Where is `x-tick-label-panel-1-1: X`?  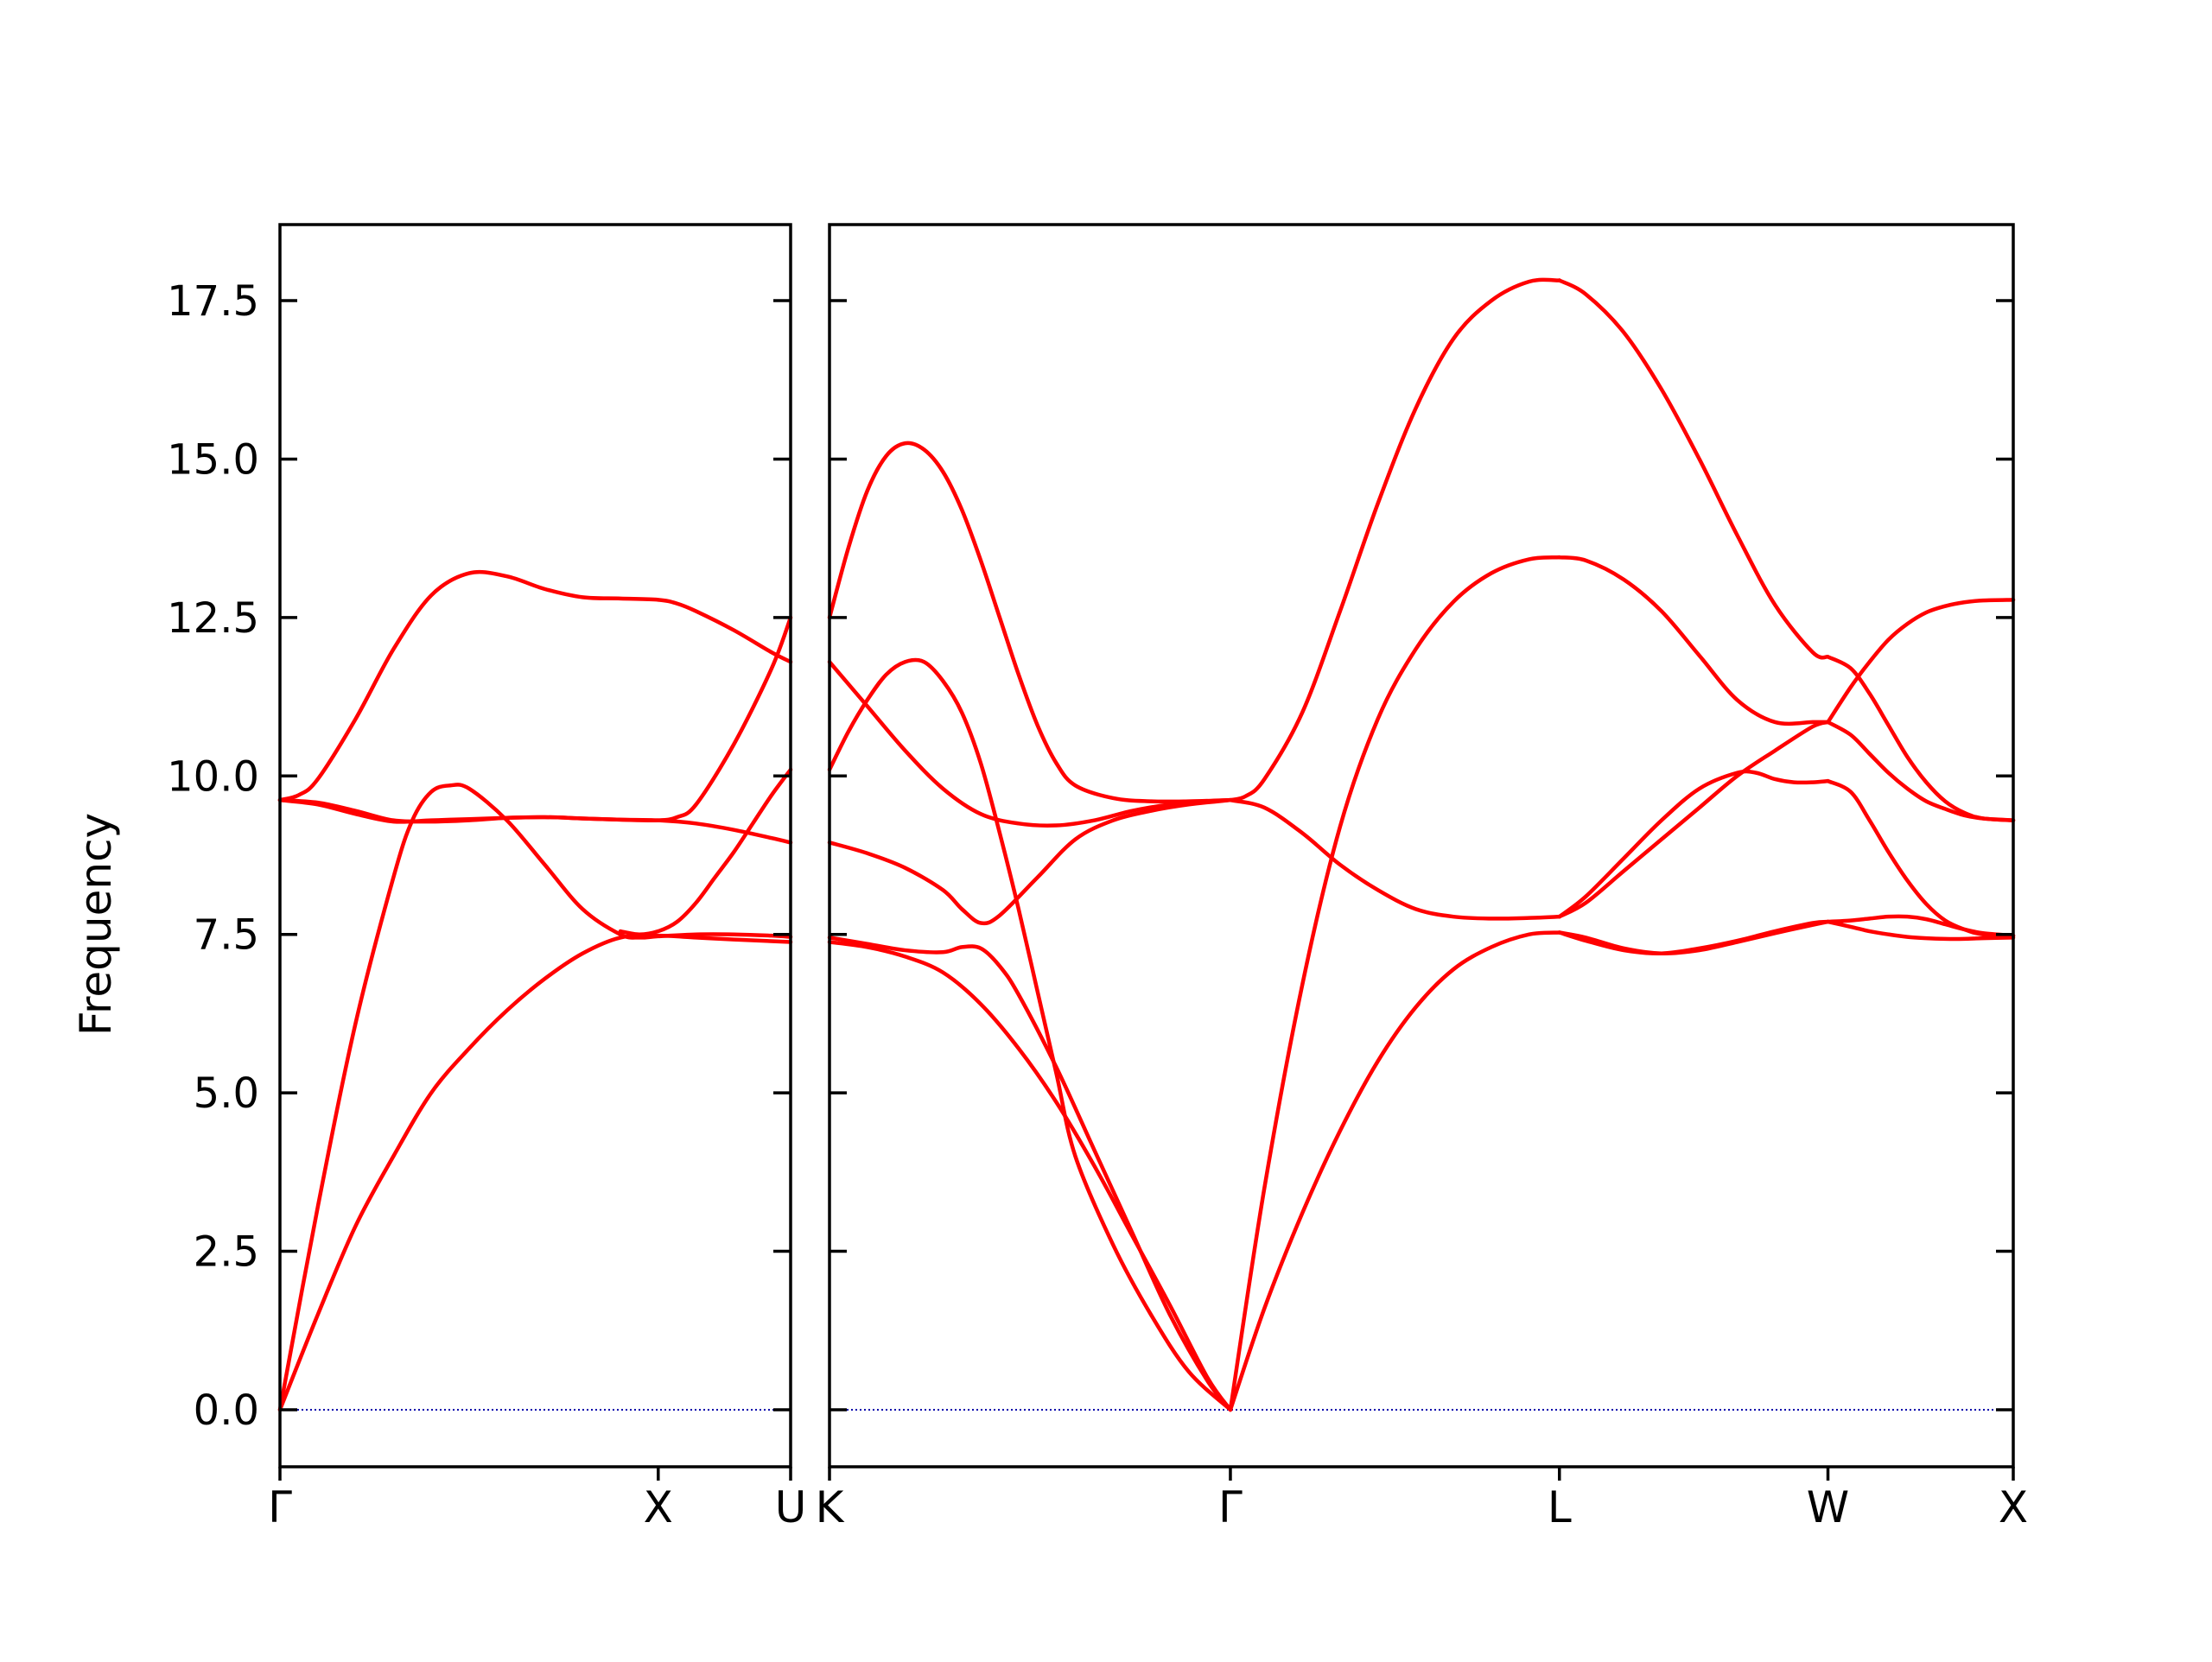
x-tick-label-panel-1-1: X is located at coordinates (658, 1507).